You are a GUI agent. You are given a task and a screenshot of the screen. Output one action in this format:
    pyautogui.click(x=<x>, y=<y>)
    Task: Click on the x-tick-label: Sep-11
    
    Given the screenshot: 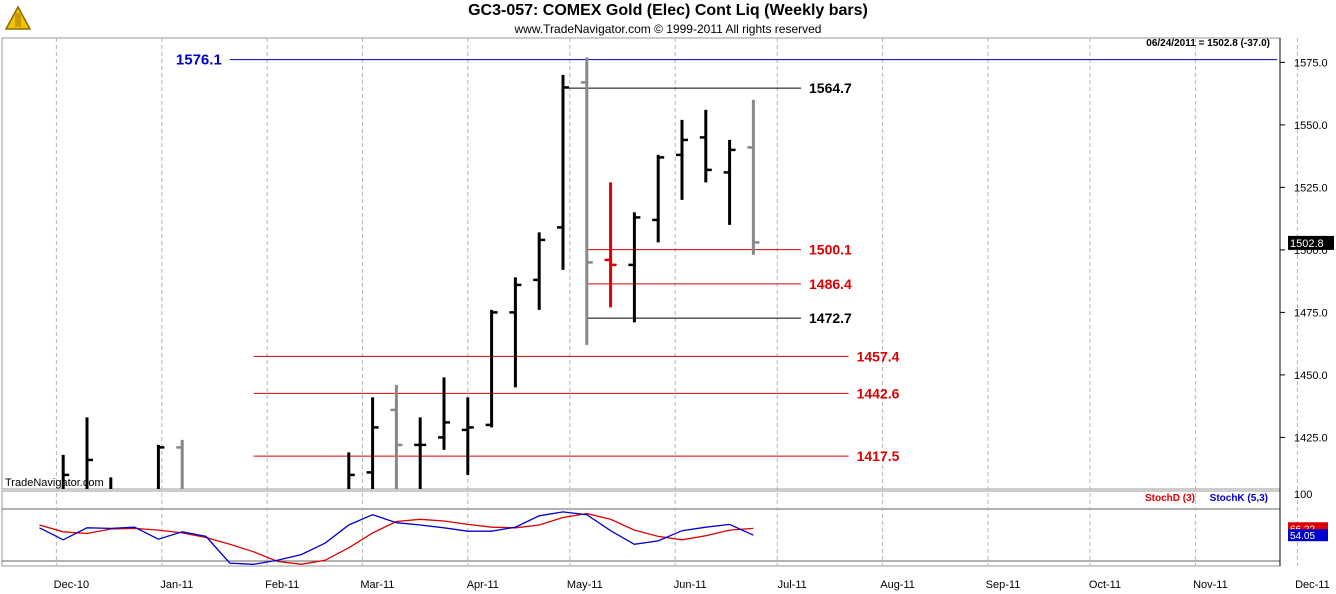 What is the action you would take?
    pyautogui.click(x=1003, y=585)
    